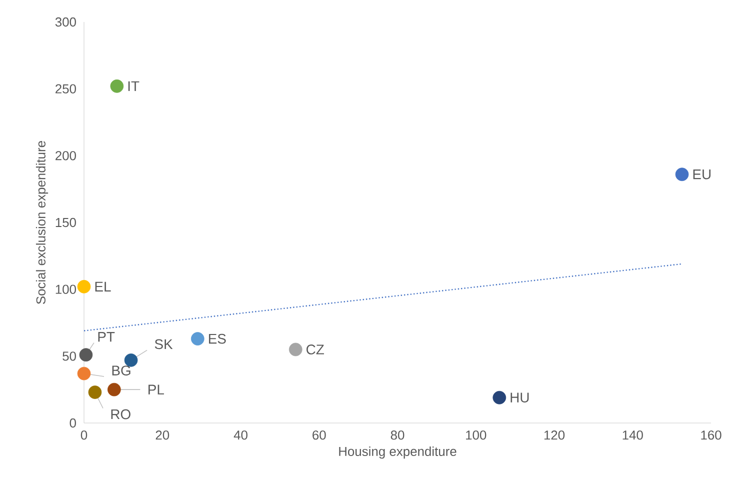 Image resolution: width=731 pixels, height=489 pixels. What do you see at coordinates (65, 22) in the screenshot?
I see `y-tick-label: 300` at bounding box center [65, 22].